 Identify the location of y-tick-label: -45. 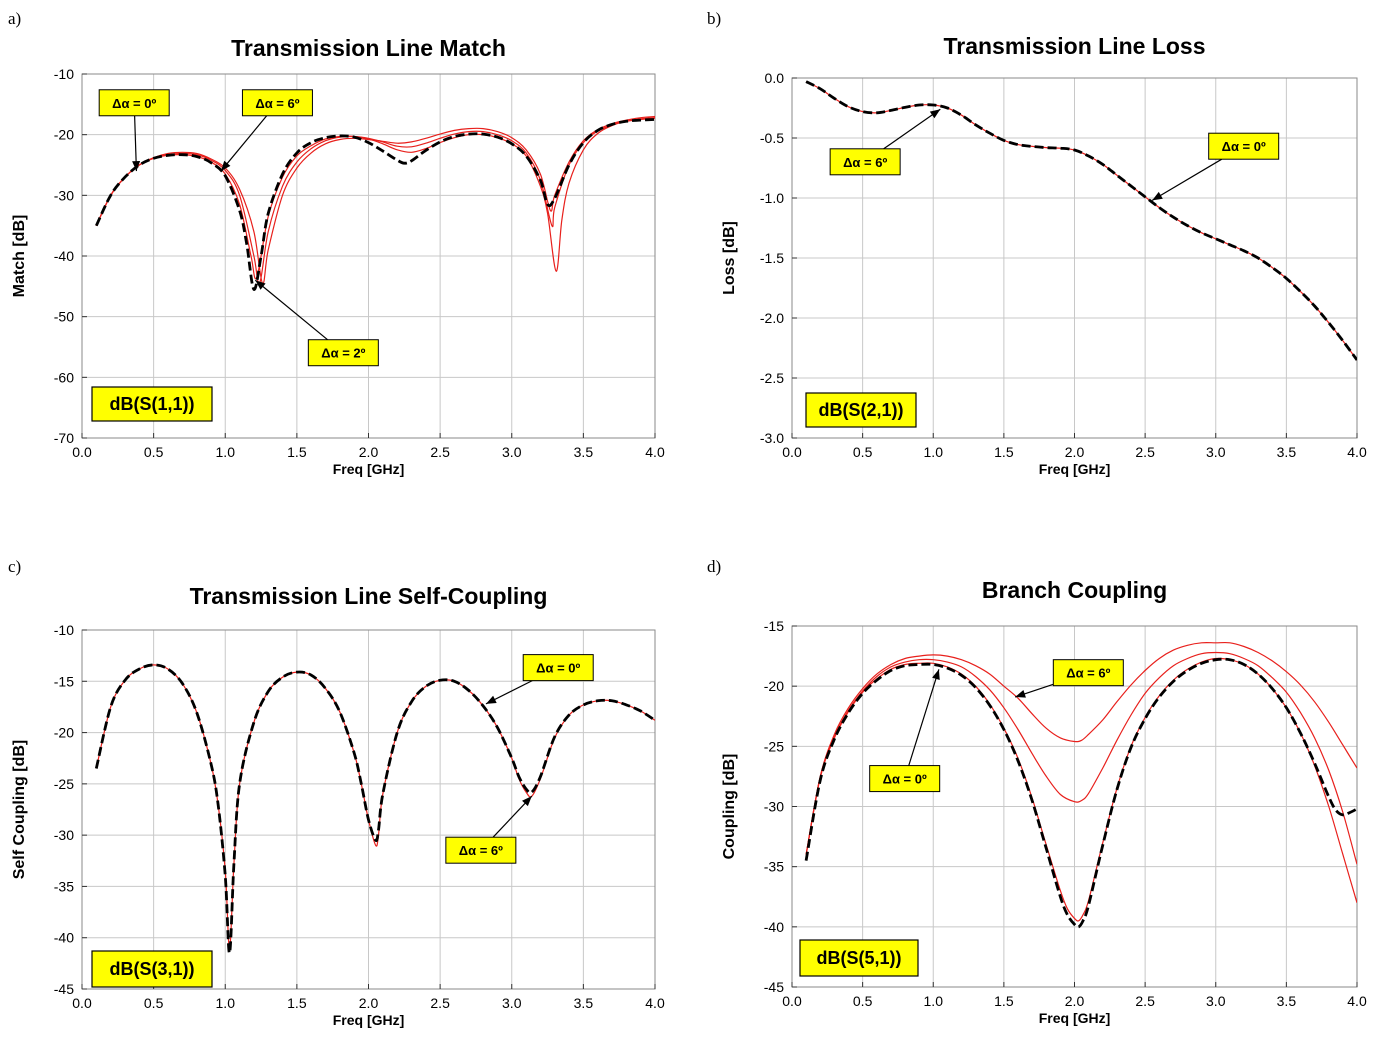
(64, 989).